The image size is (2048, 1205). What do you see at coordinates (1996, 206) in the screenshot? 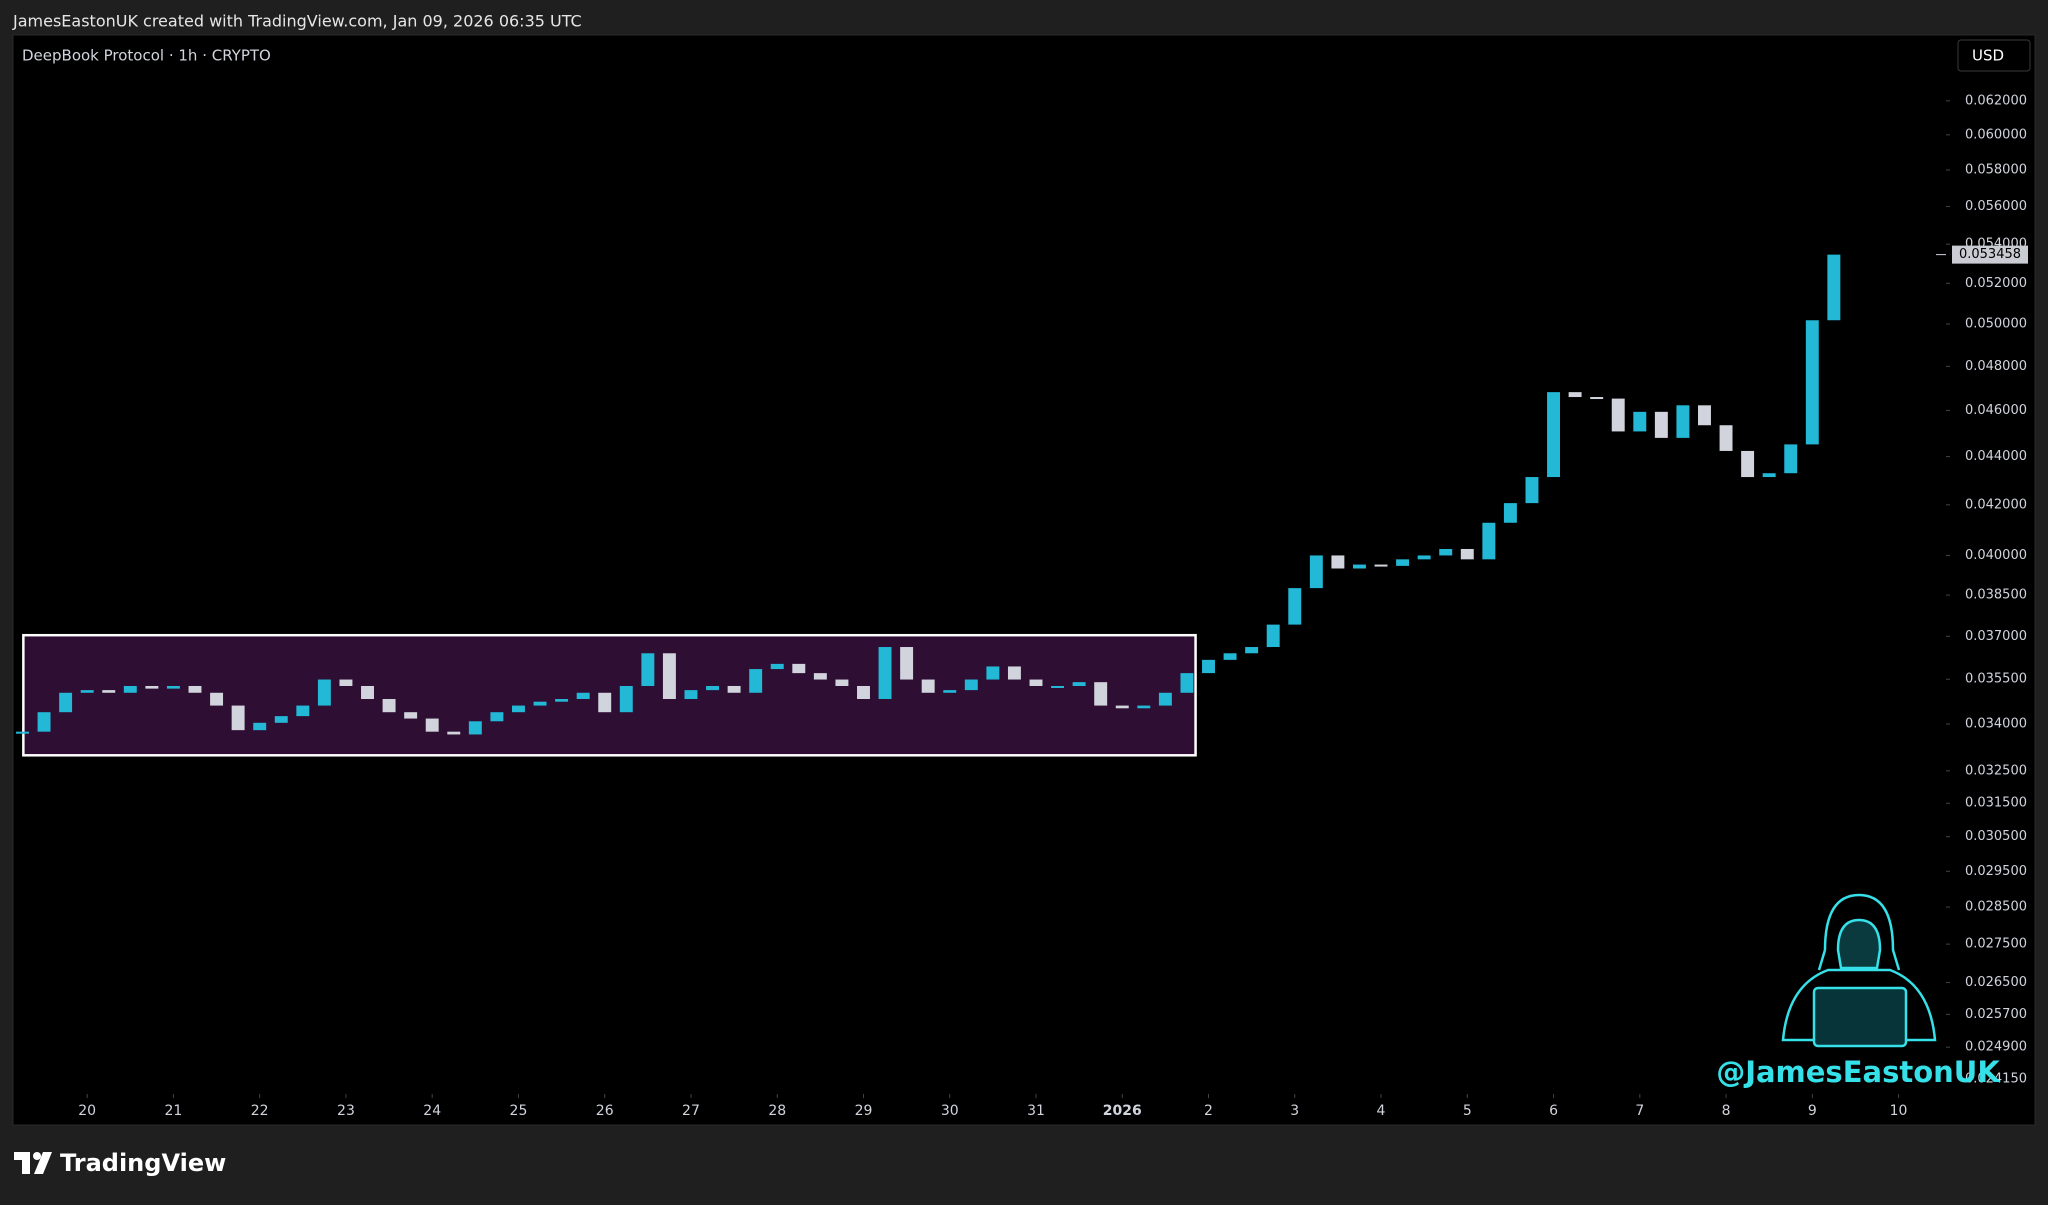
I see `y-tick-label: 0.056000` at bounding box center [1996, 206].